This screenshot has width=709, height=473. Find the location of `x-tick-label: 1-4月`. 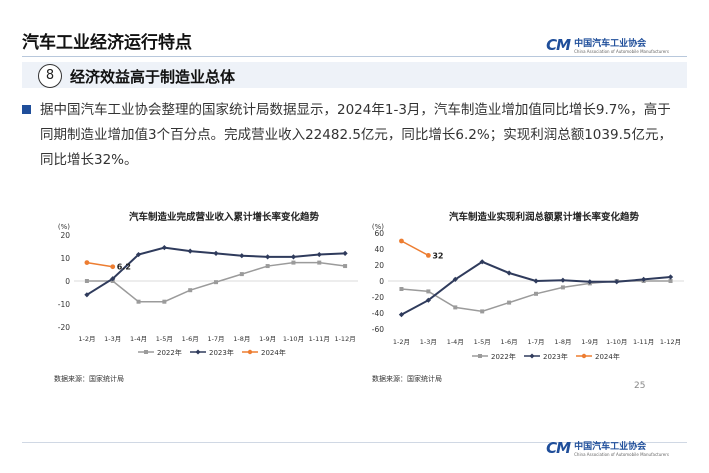

x-tick-label: 1-4月 is located at coordinates (138, 339).